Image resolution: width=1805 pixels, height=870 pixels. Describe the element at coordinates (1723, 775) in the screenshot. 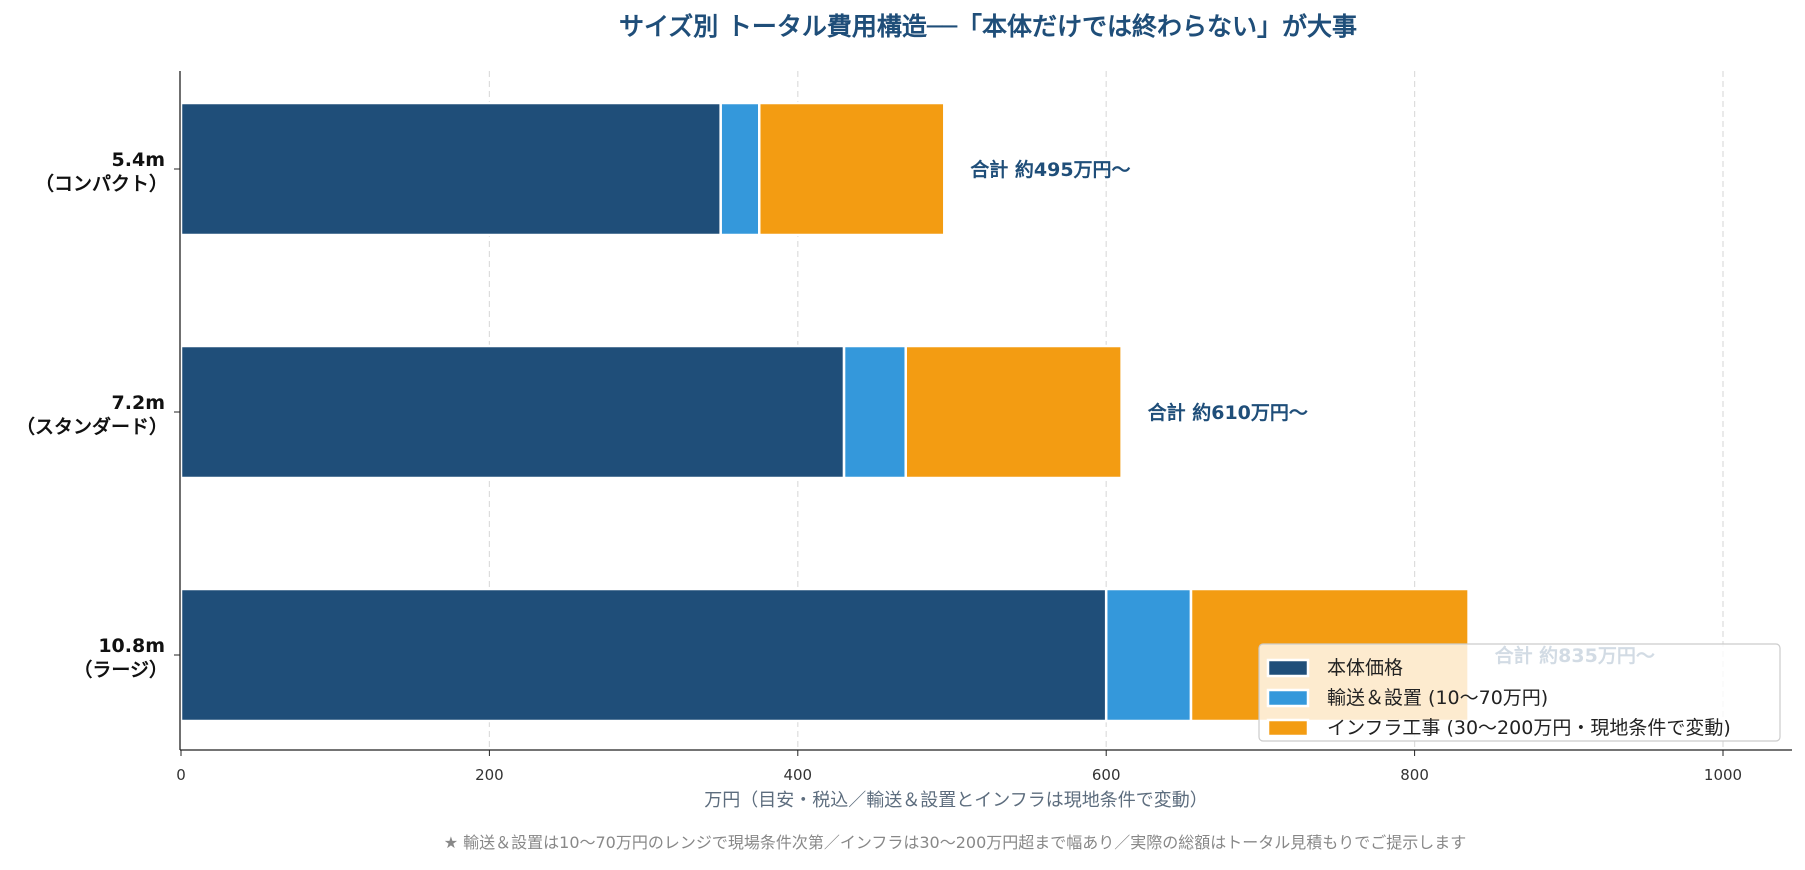

I see `x-tick-label: 1000` at that location.